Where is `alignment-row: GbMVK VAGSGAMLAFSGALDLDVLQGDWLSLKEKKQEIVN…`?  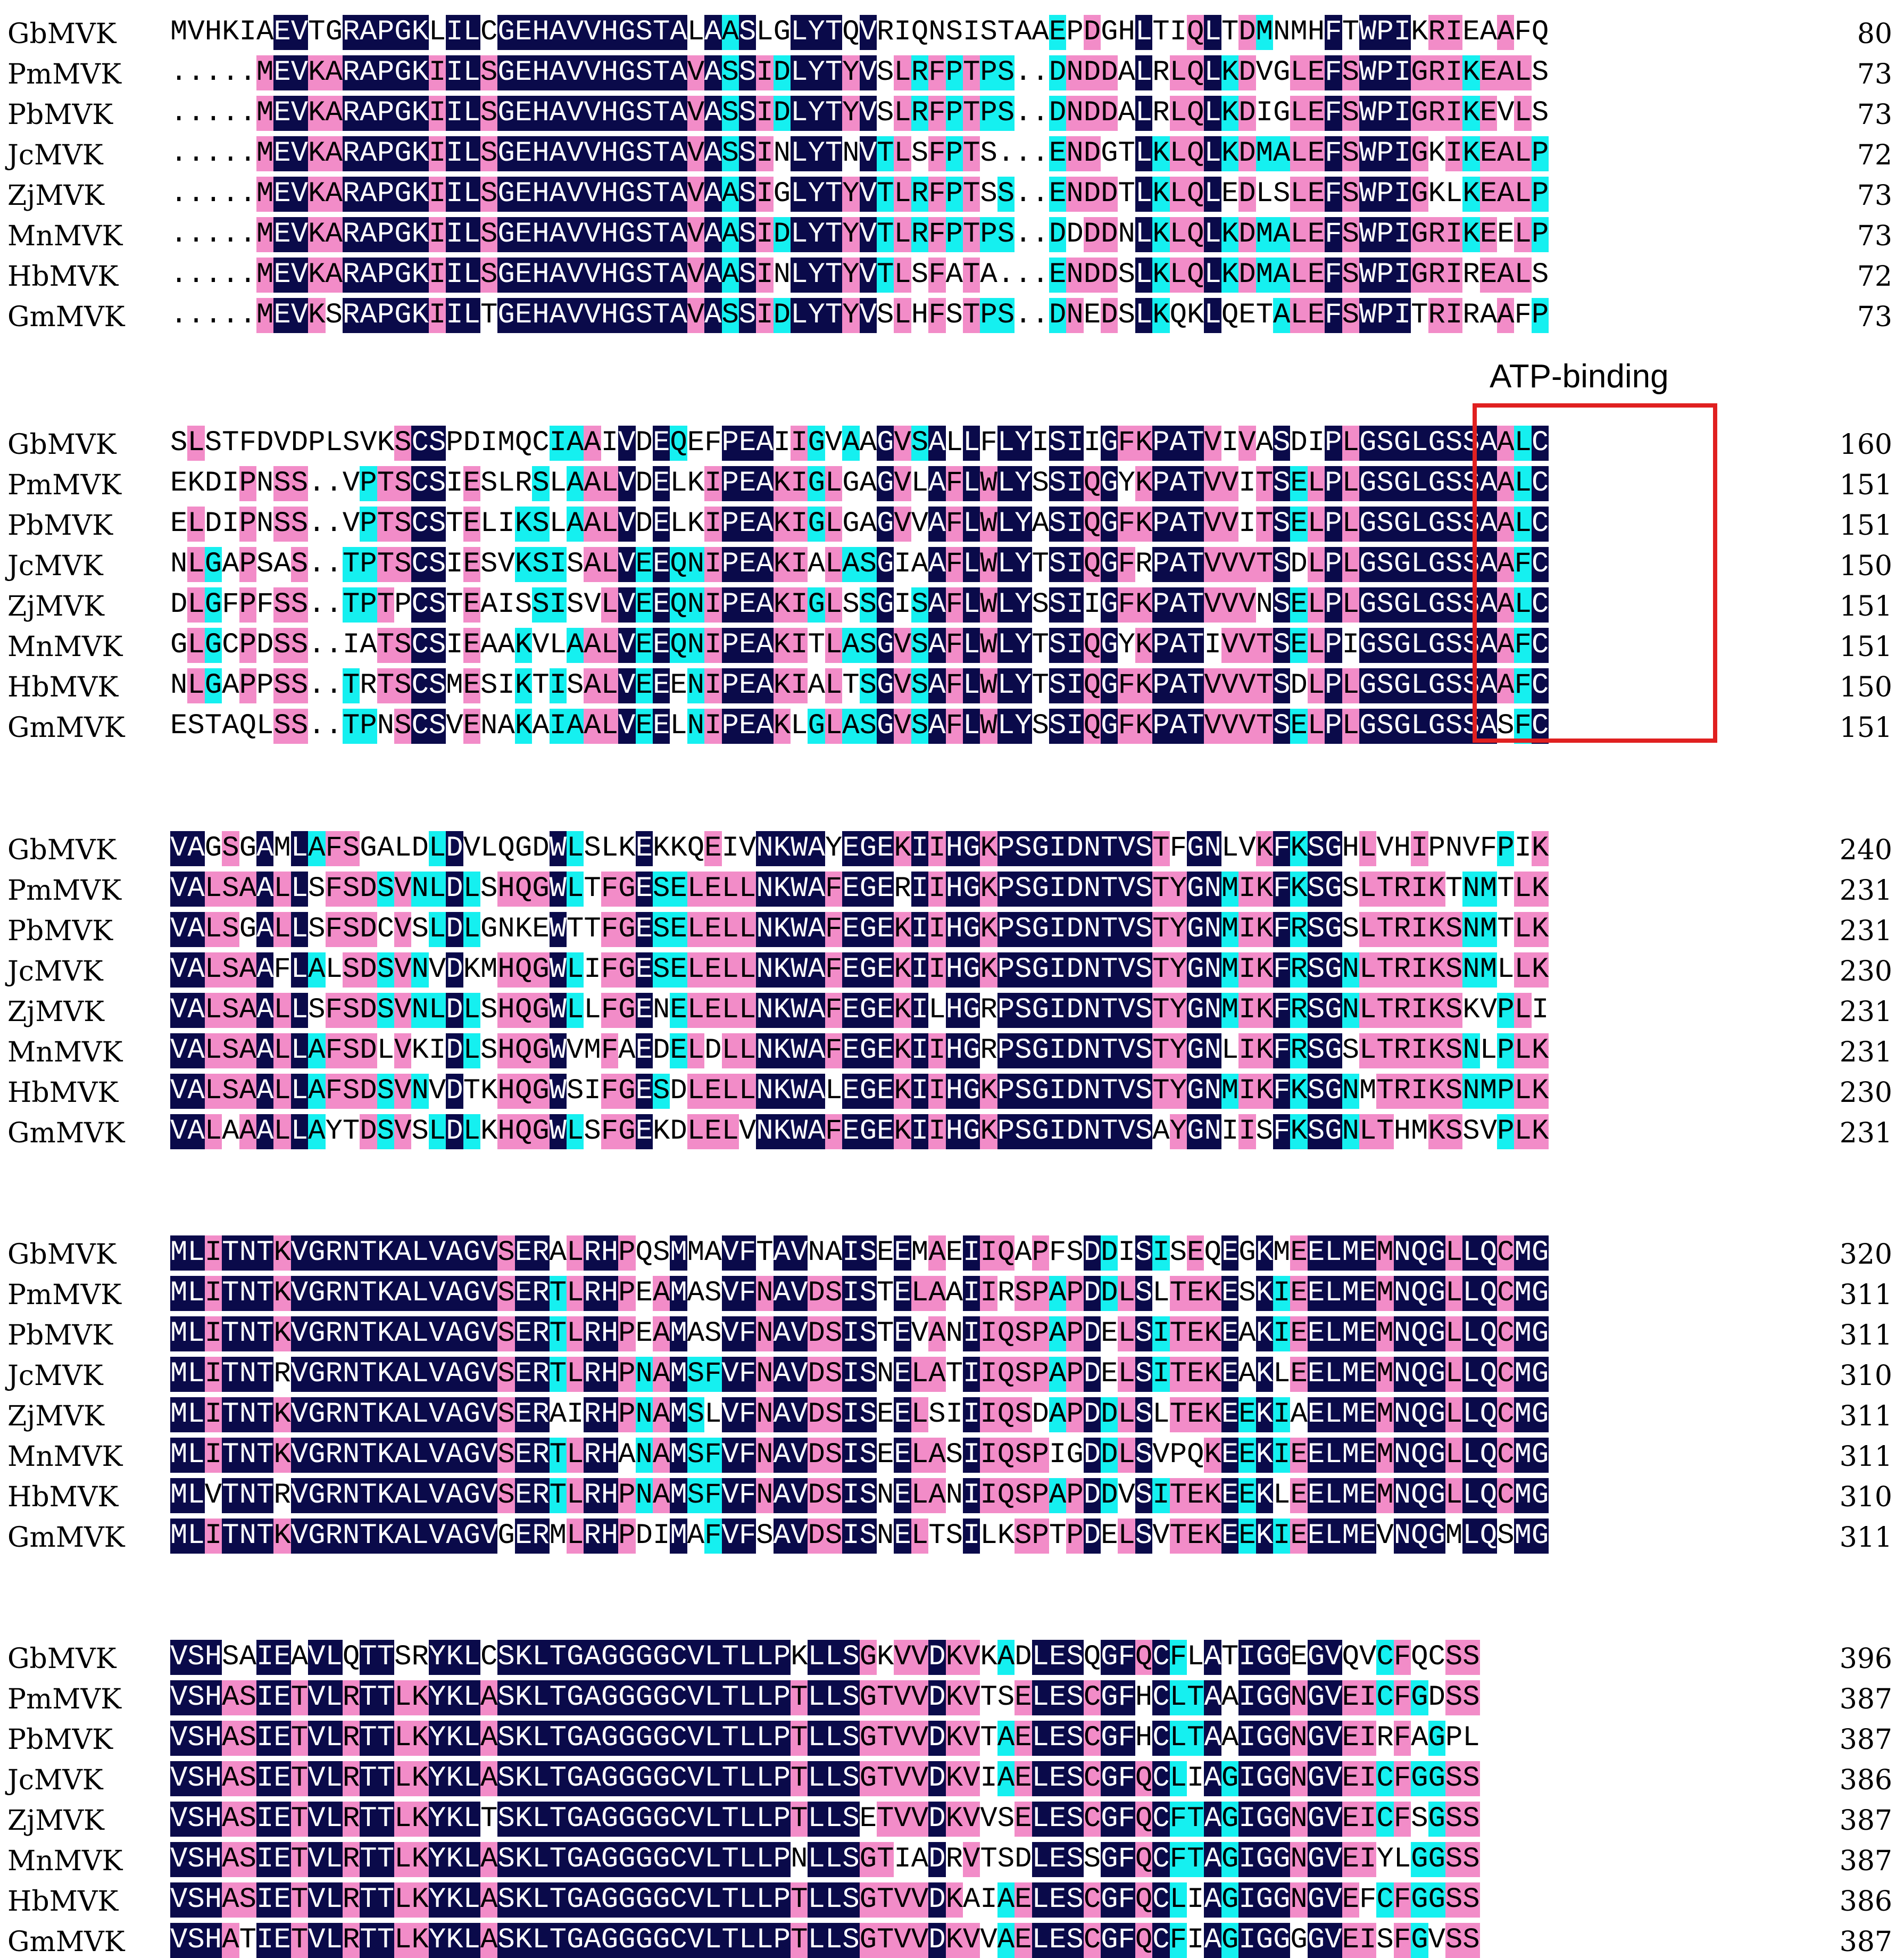 alignment-row: GbMVK VAGSGAMLAFSGALDLDVLQGDWLSLKEKKQEIVN… is located at coordinates (952, 848).